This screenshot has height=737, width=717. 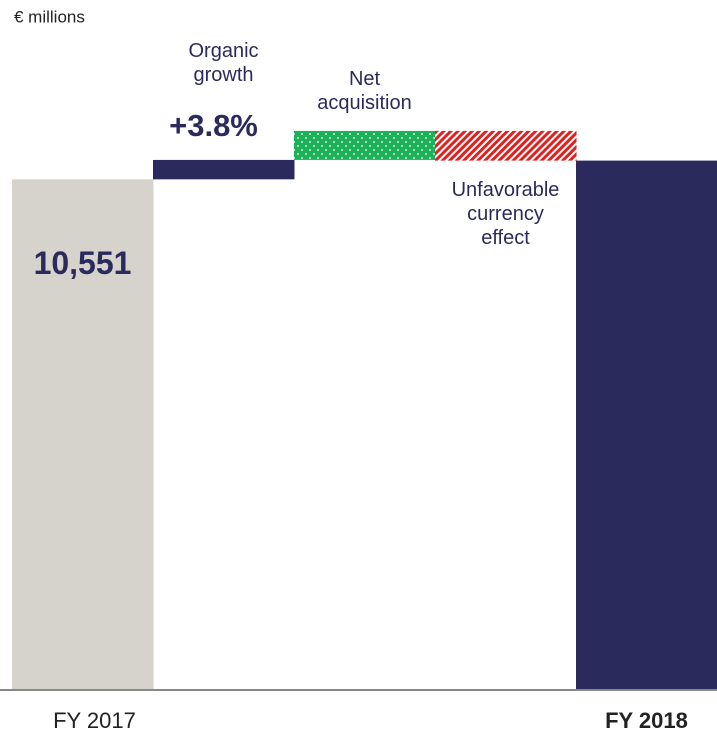 What do you see at coordinates (505, 214) in the screenshot?
I see `bar-label: currency` at bounding box center [505, 214].